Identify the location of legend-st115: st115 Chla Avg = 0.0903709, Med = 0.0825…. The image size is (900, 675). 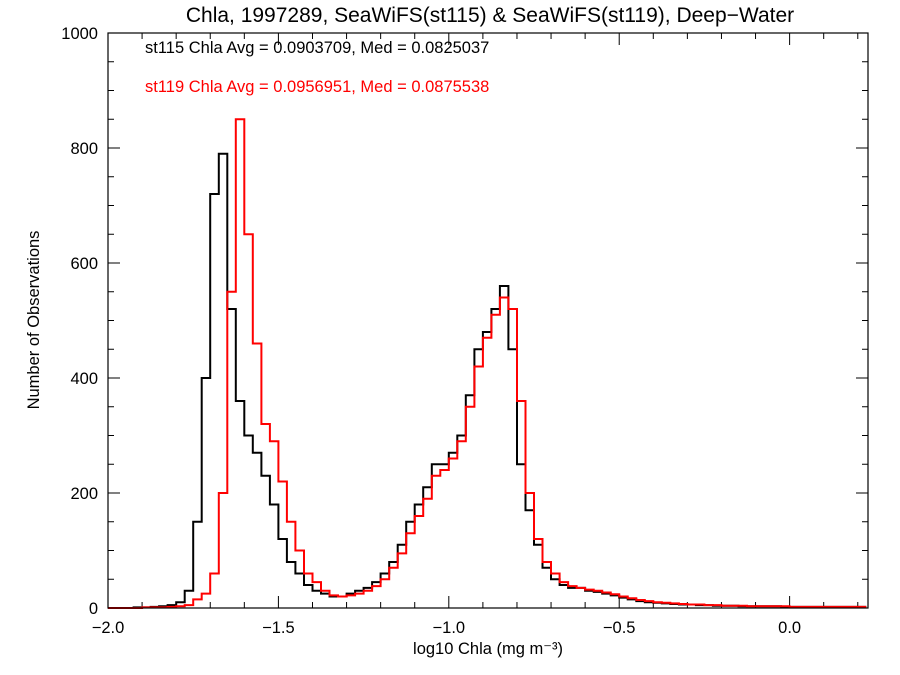
(317, 48).